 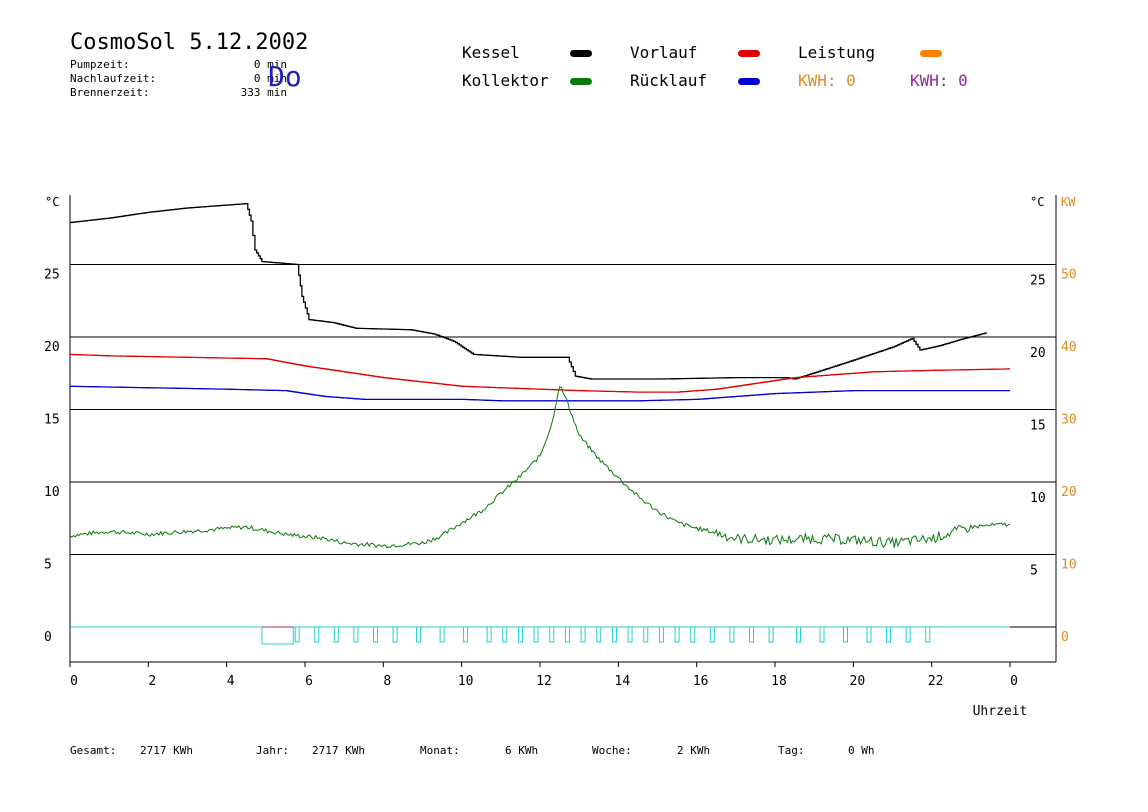 What do you see at coordinates (1037, 202) in the screenshot?
I see `y-right-unit: °C` at bounding box center [1037, 202].